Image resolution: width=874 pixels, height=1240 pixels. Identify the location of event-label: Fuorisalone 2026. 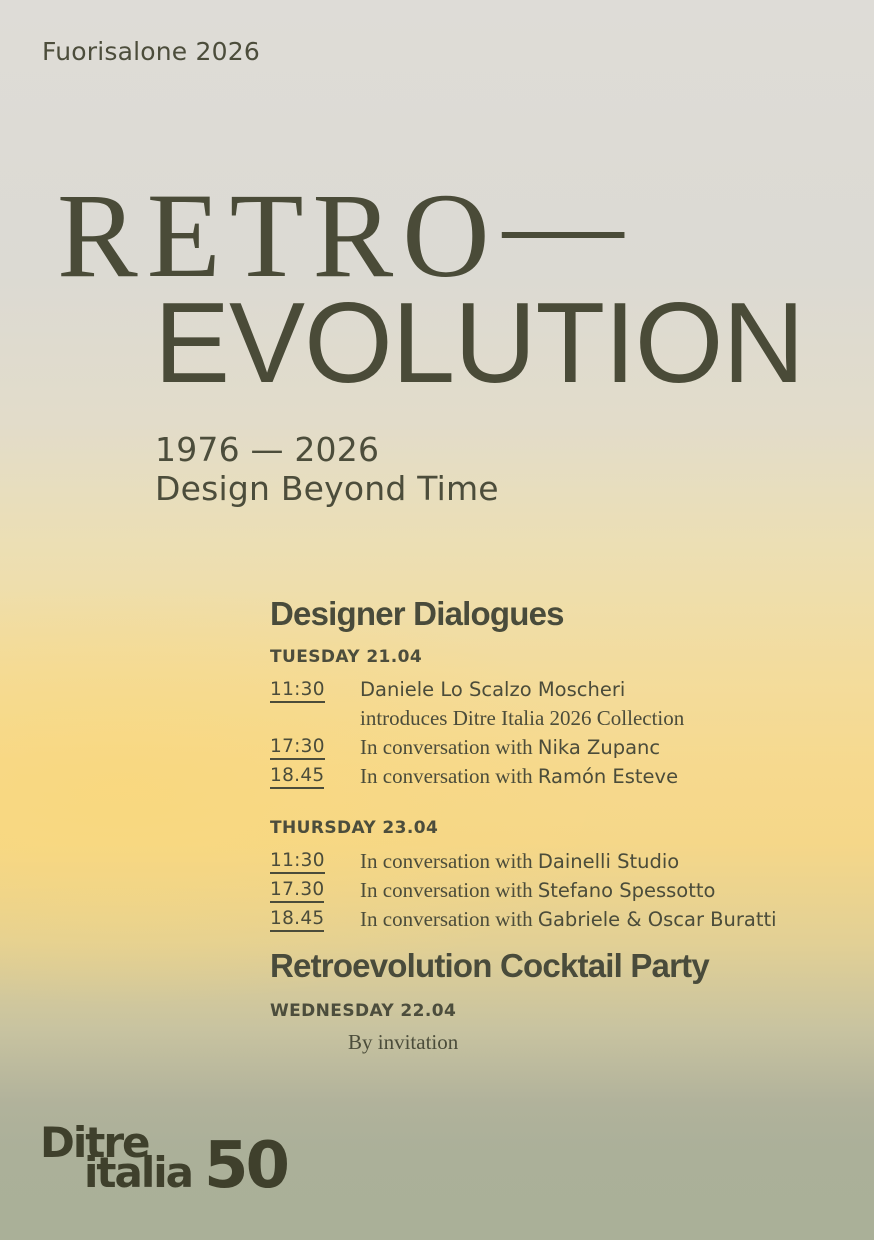
(151, 51).